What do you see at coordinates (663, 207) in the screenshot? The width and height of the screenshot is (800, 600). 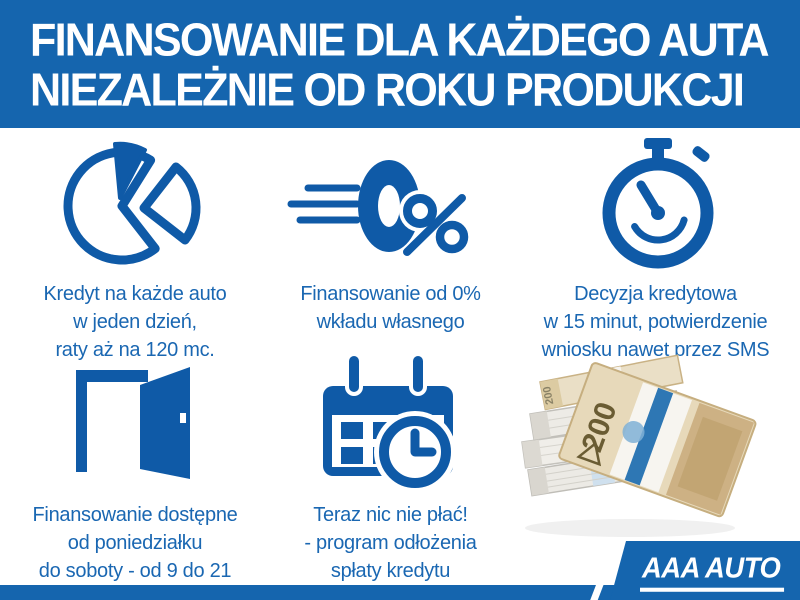 I see `stopwatch-icon` at bounding box center [663, 207].